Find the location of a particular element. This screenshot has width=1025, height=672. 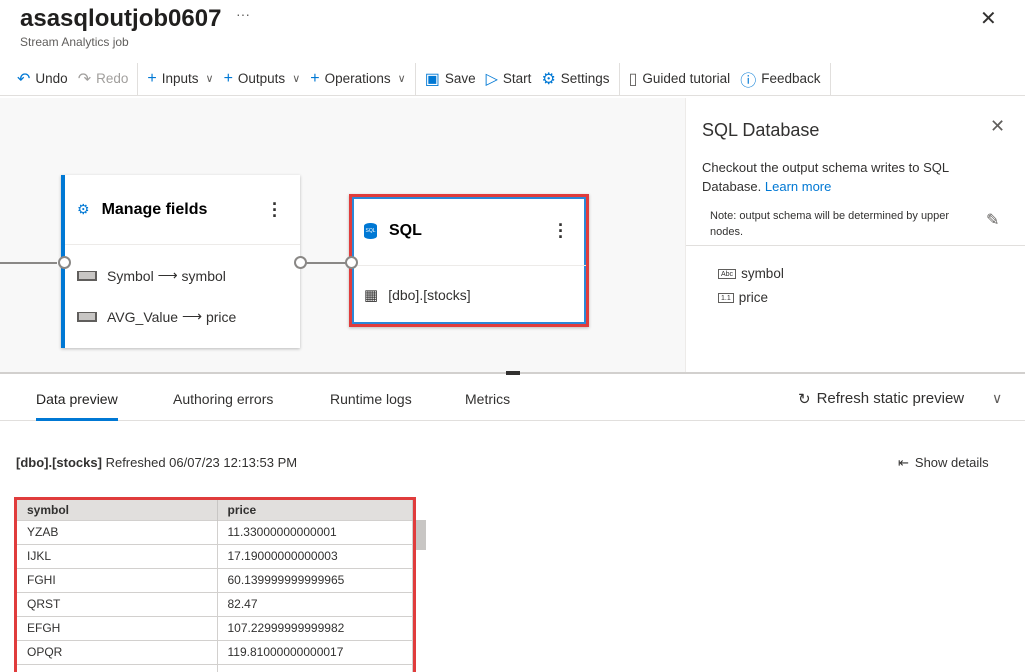

redo-button: ↷ Redo is located at coordinates (103, 79).